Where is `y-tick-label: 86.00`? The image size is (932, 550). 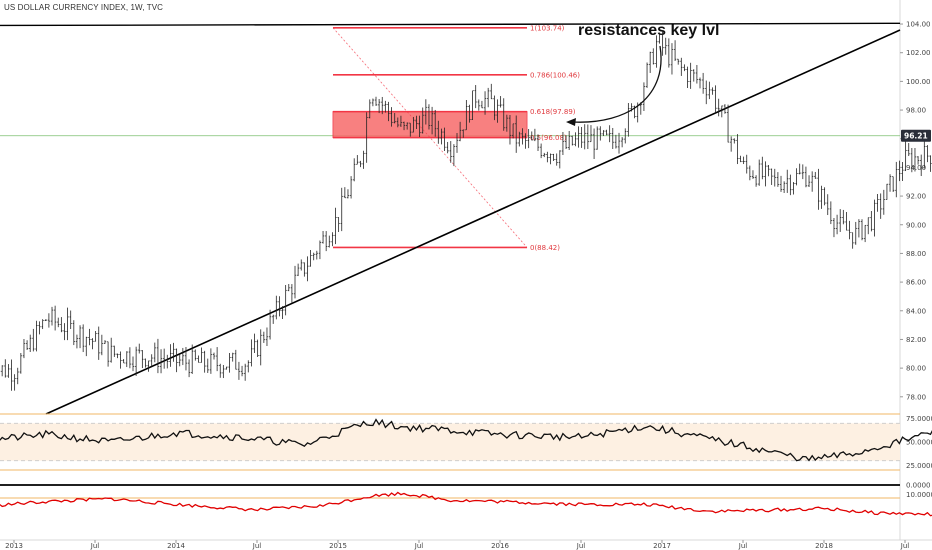
y-tick-label: 86.00 is located at coordinates (916, 283).